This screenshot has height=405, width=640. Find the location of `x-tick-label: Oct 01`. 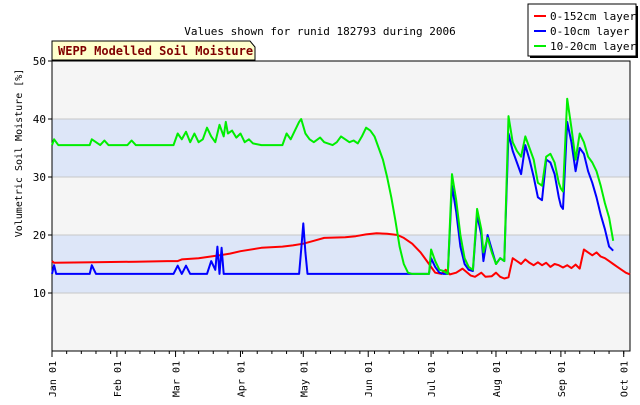

x-tick-label: Oct 01 is located at coordinates (625, 379).